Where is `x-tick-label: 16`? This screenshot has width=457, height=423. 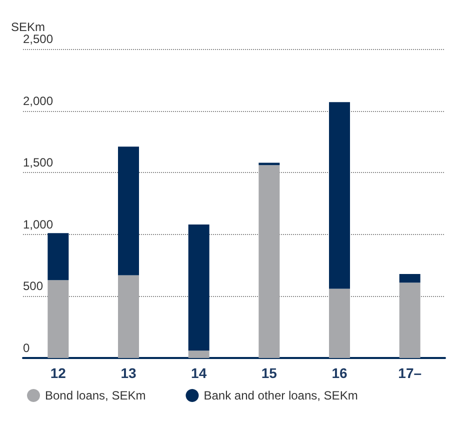
x-tick-label: 16 is located at coordinates (340, 373).